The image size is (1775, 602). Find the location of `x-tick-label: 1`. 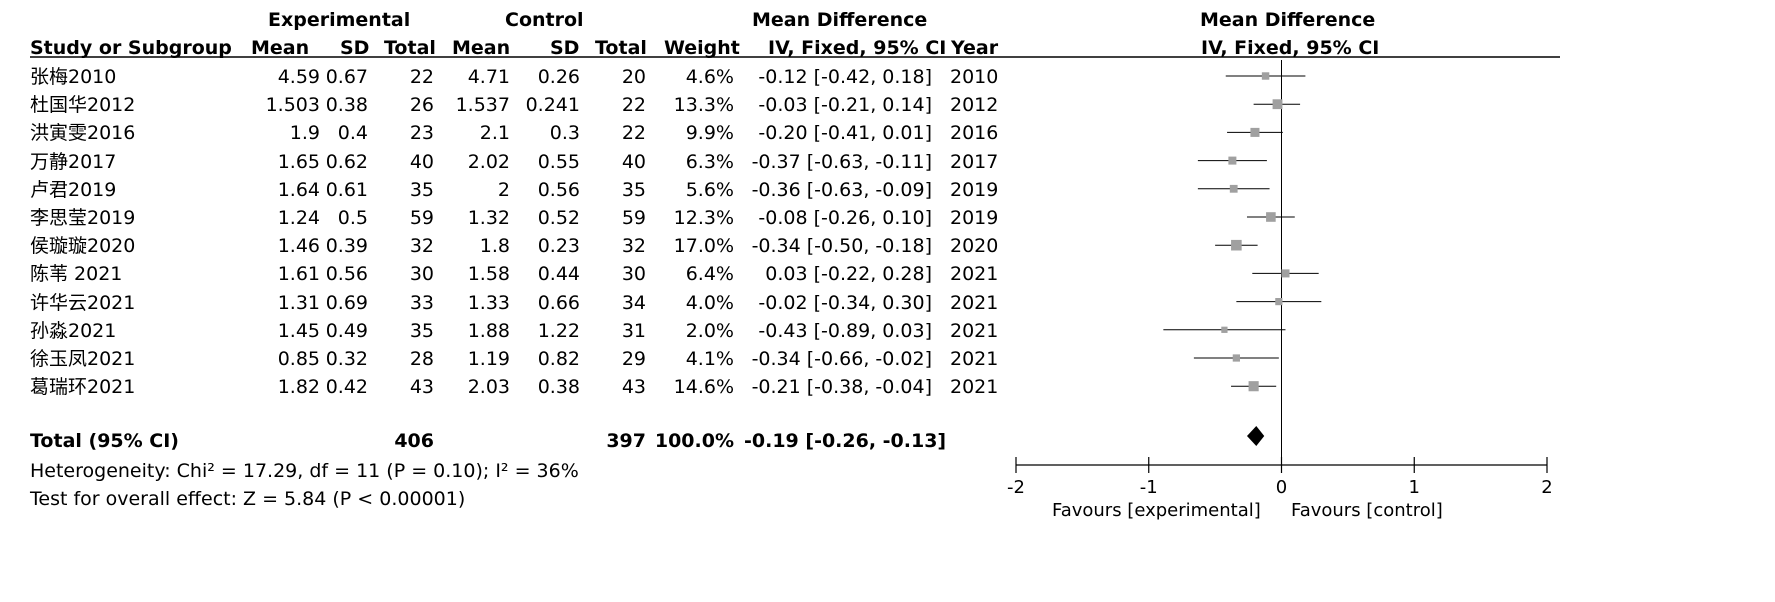

x-tick-label: 1 is located at coordinates (1414, 487).